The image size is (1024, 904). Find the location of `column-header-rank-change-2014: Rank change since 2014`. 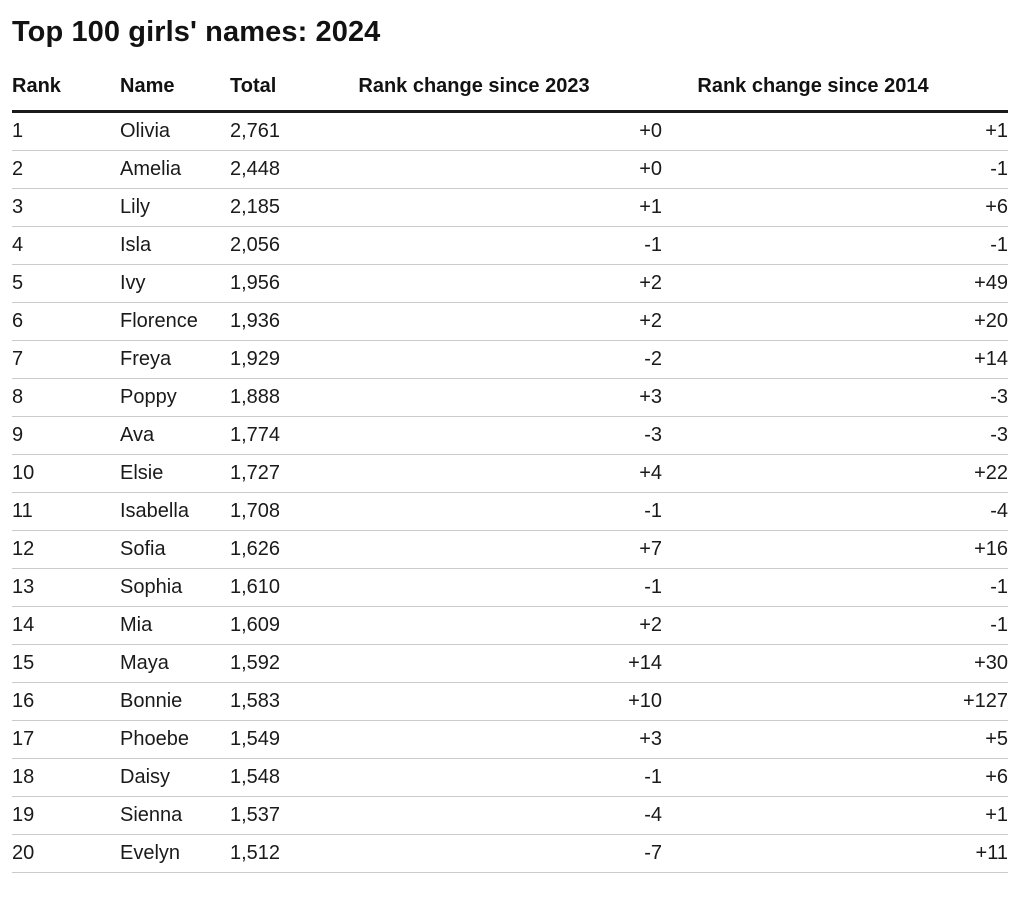

column-header-rank-change-2014: Rank change since 2014 is located at coordinates (835, 91).